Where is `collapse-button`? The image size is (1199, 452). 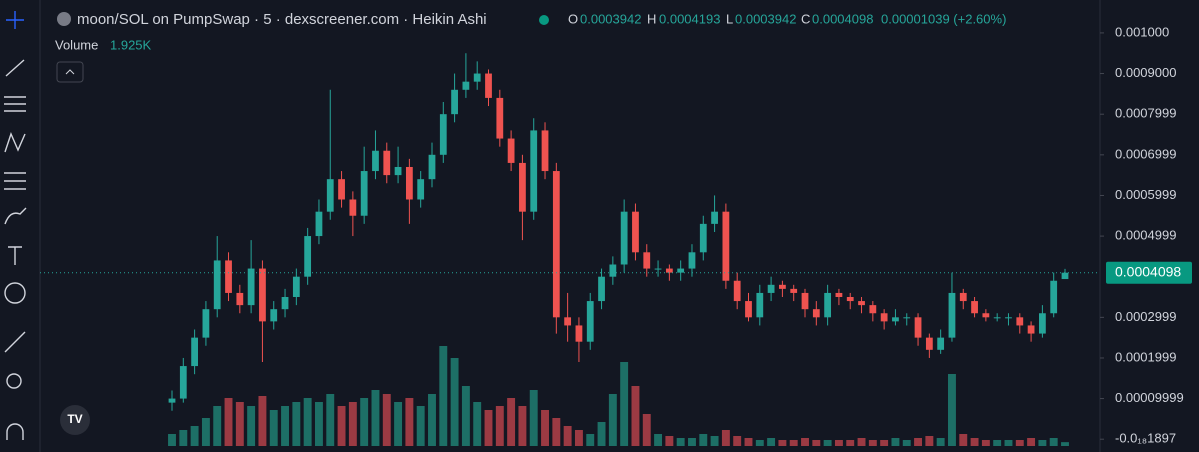 collapse-button is located at coordinates (70, 72).